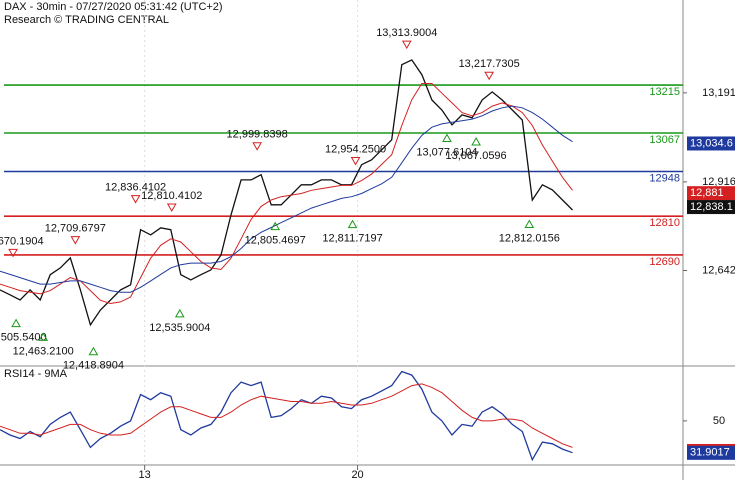 This screenshot has height=480, width=735. I want to click on y-tick-label: 13,191, so click(718, 93).